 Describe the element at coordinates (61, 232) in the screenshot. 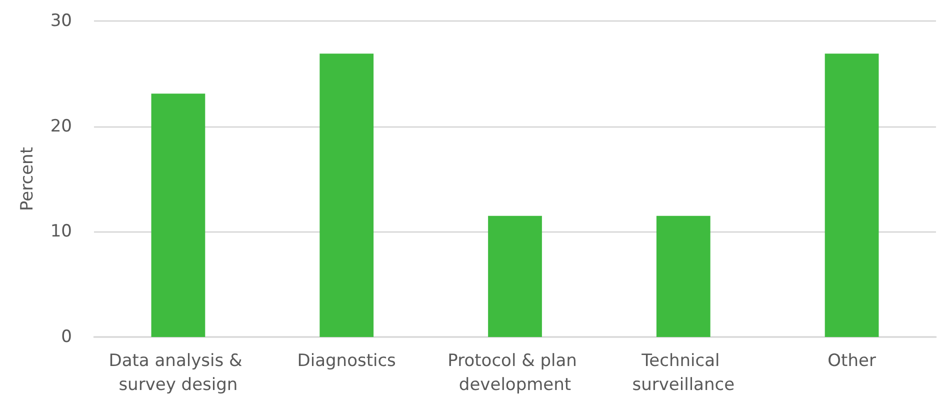

I see `y-tick-label: 10` at that location.